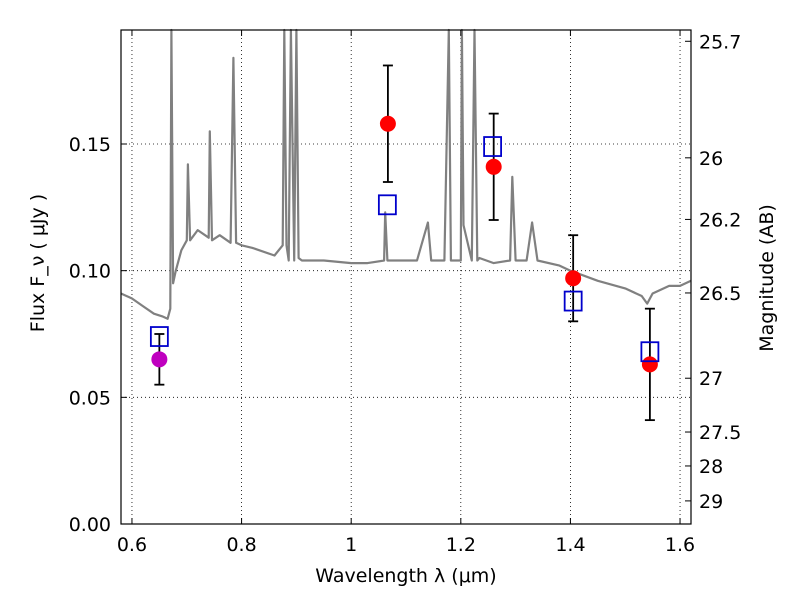 The width and height of the screenshot is (800, 600). Describe the element at coordinates (711, 379) in the screenshot. I see `y-right-tick-label: 27` at that location.